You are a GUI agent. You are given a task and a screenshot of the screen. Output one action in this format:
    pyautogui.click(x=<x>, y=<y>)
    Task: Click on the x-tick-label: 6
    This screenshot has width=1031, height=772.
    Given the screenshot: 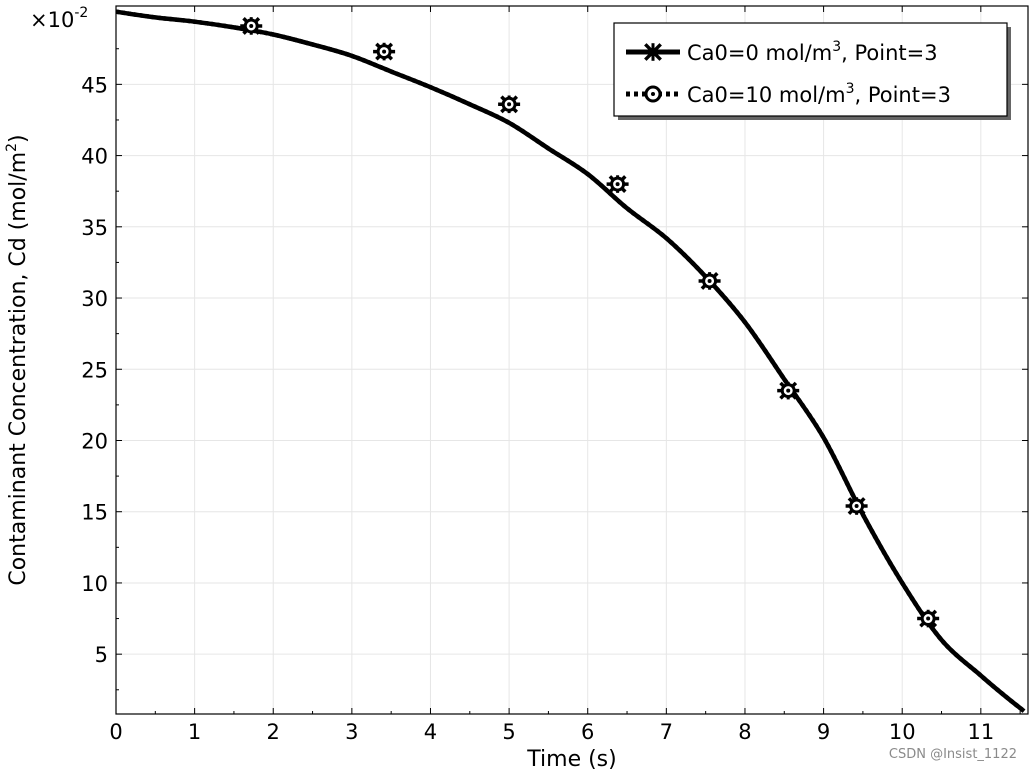 What is the action you would take?
    pyautogui.click(x=587, y=732)
    